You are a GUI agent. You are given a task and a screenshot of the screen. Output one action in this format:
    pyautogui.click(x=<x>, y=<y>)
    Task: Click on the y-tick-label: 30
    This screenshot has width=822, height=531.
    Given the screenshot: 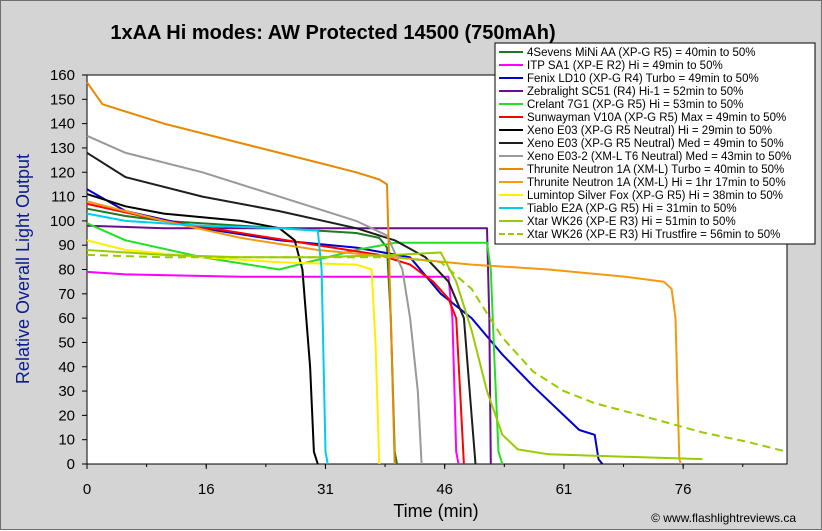 What is the action you would take?
    pyautogui.click(x=66, y=391)
    